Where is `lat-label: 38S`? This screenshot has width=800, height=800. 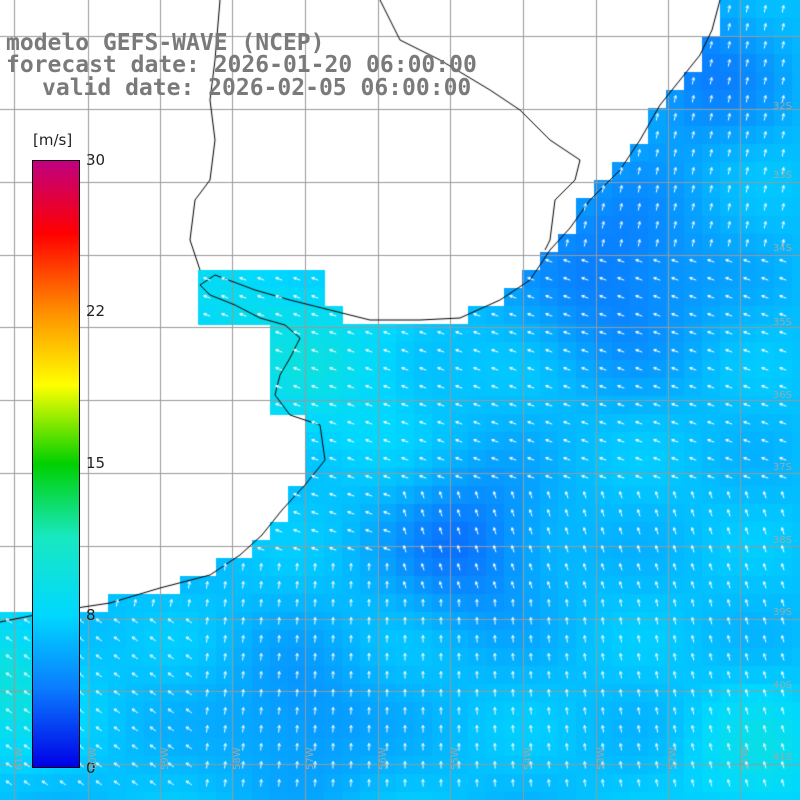
lat-label: 38S is located at coordinates (782, 540).